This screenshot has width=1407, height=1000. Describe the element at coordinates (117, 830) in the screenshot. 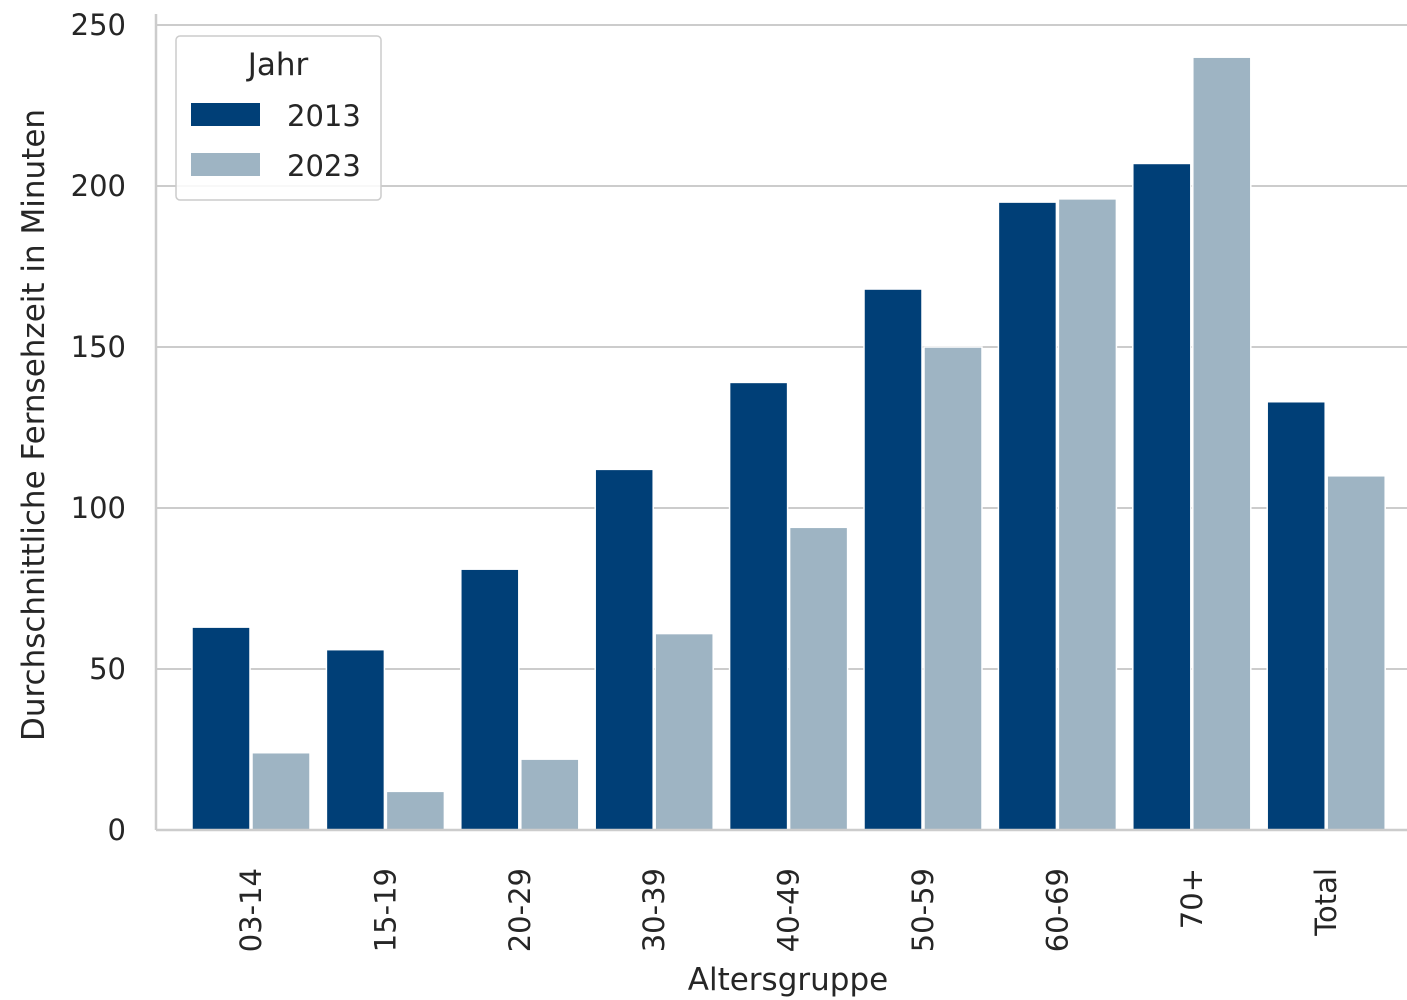

I see `y-tick-label: 0` at that location.